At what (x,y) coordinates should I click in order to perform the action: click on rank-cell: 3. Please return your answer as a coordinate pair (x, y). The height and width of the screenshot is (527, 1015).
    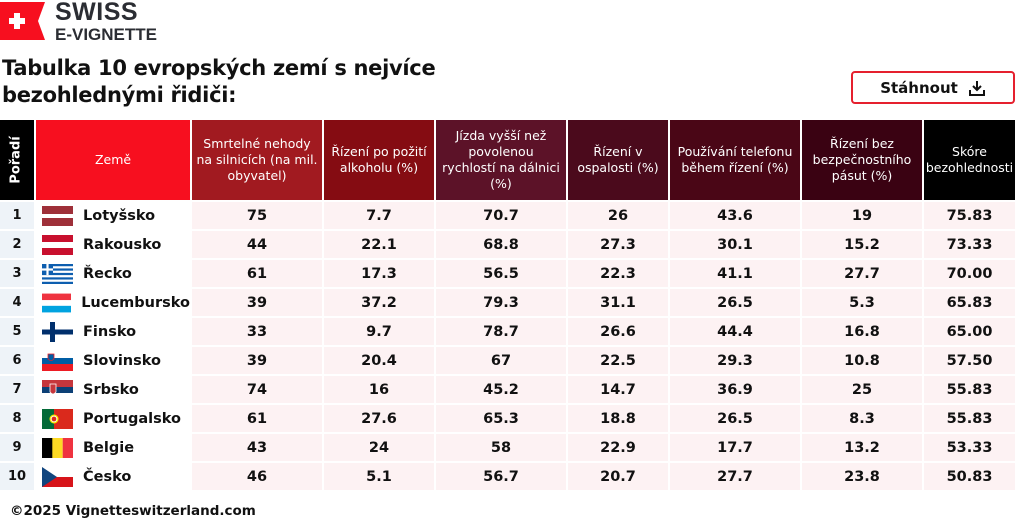
    Looking at the image, I should click on (17, 273).